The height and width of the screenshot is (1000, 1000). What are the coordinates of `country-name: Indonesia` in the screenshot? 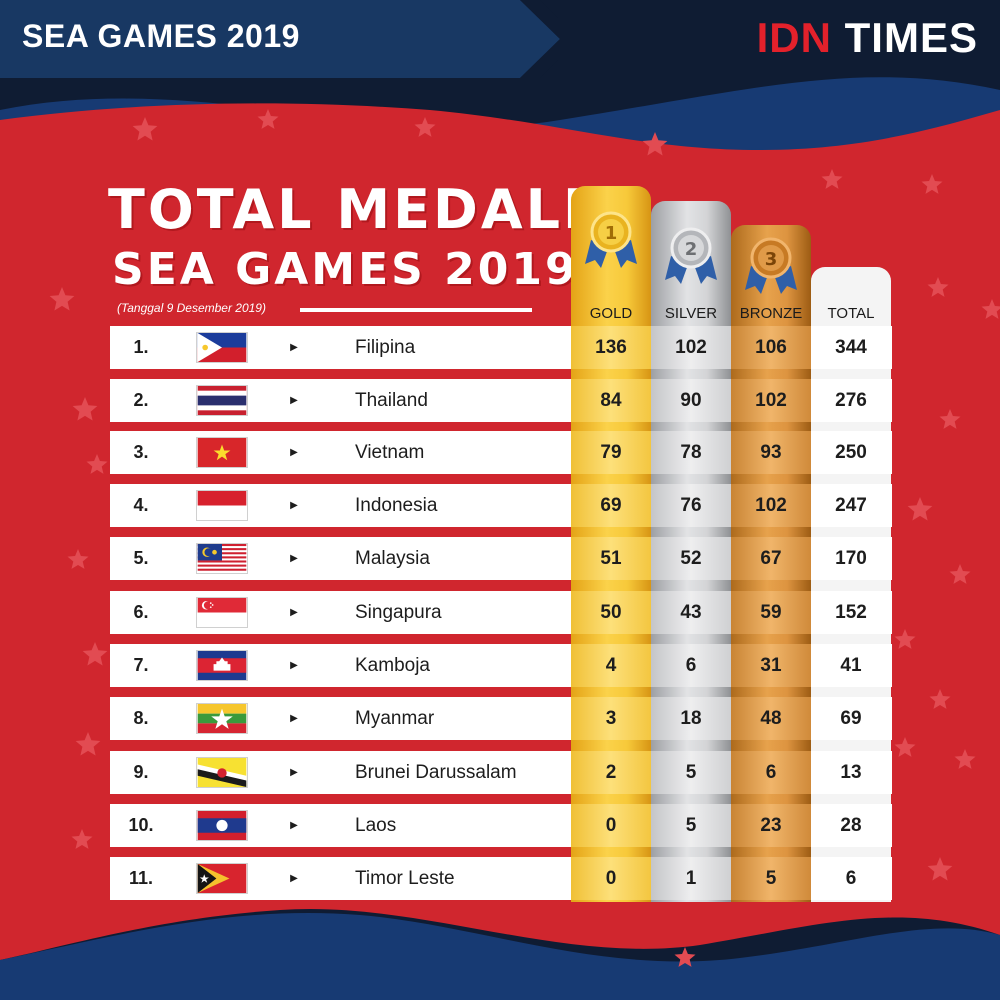 It's located at (396, 505).